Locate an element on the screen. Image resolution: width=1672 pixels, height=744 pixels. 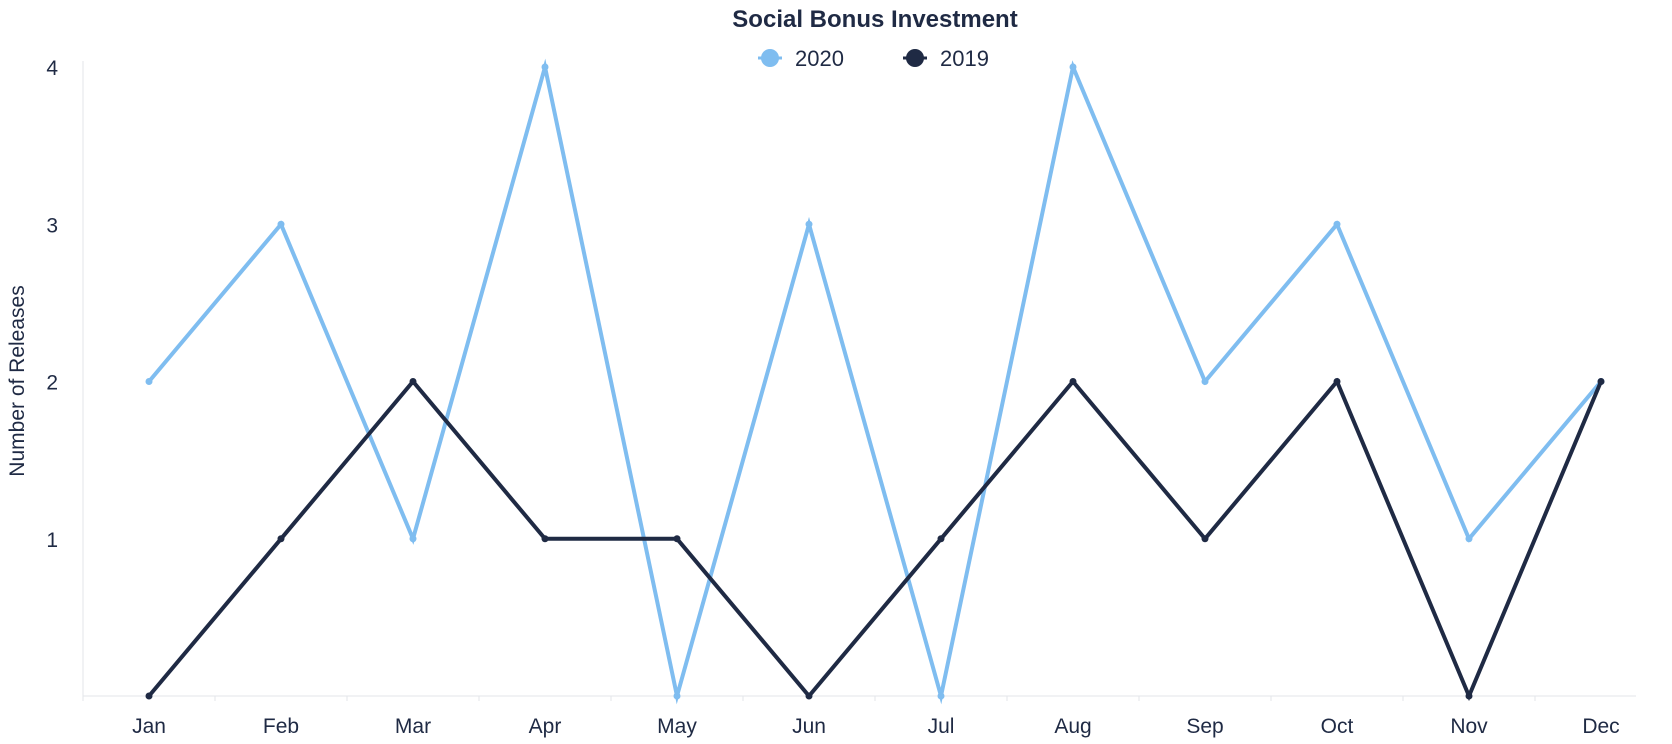
x-tick-label: Feb is located at coordinates (281, 726).